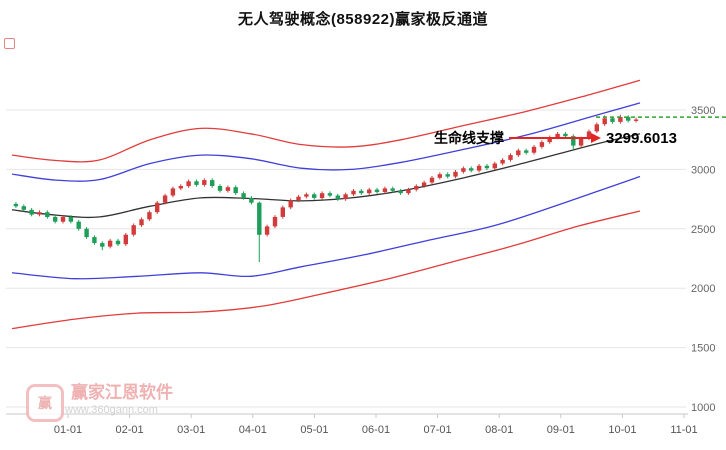  Describe the element at coordinates (703, 349) in the screenshot. I see `y-axis-label: 1500` at that location.